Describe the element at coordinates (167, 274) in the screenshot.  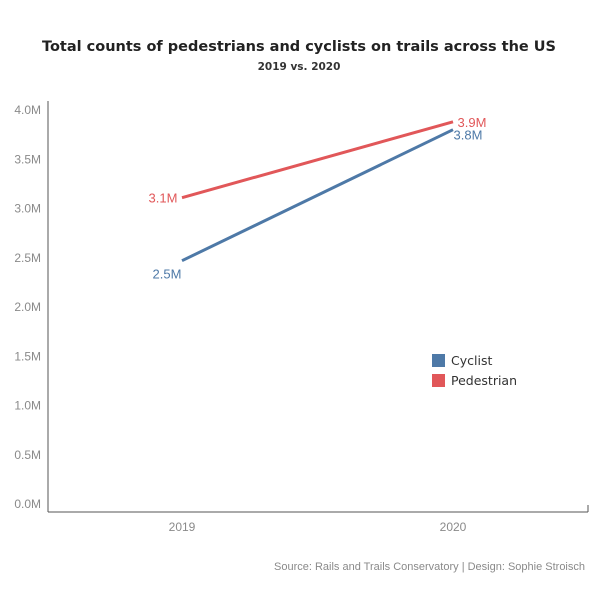
I see `data-label-cyclist: 2.5M` at that location.